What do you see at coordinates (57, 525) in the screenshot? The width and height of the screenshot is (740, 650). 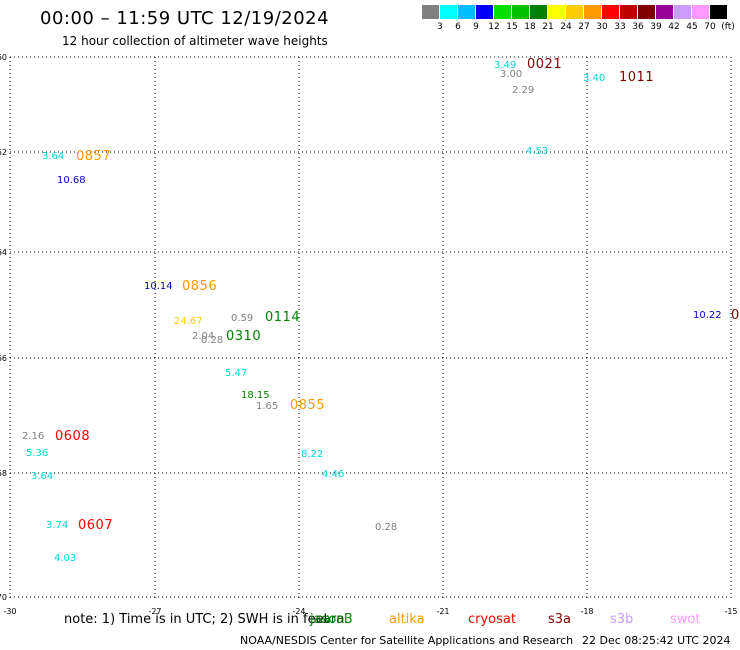 I see `wave-height-label: 3.74` at bounding box center [57, 525].